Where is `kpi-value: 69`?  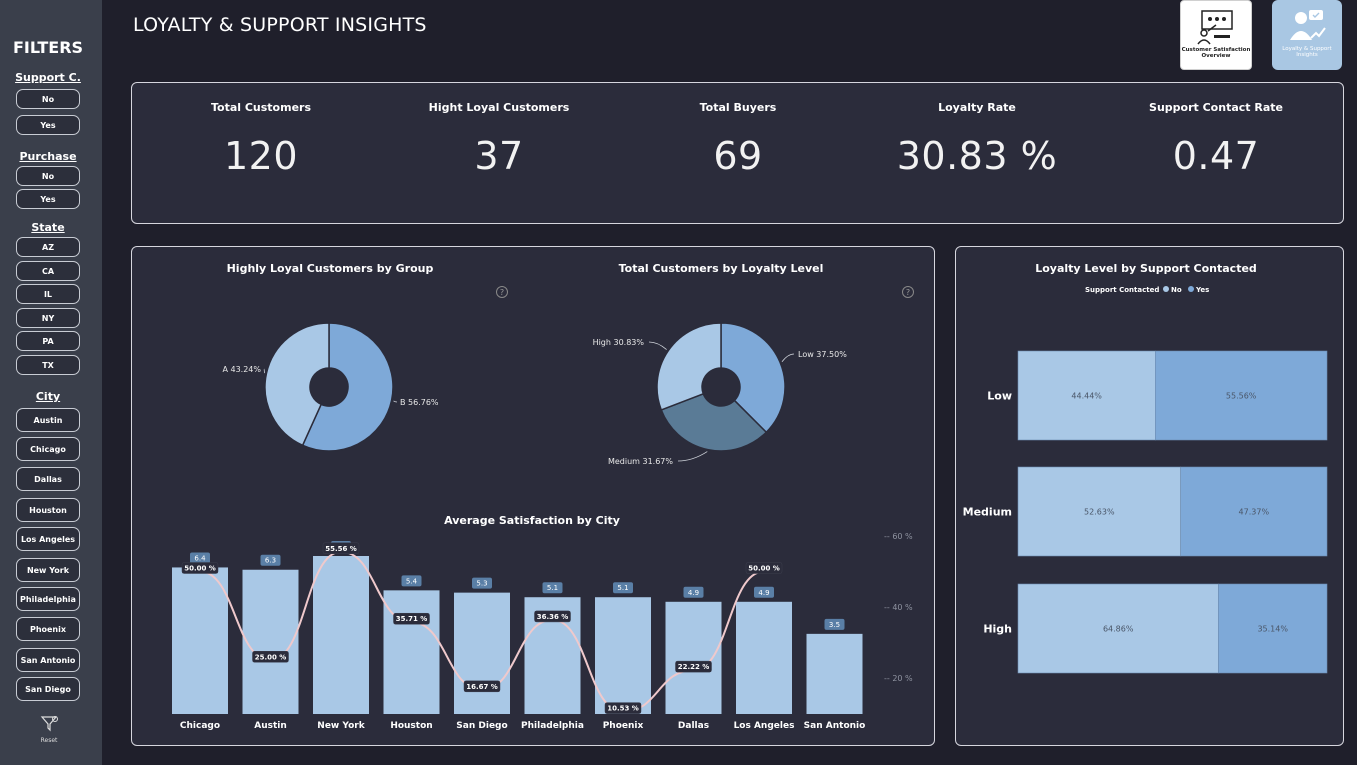
kpi-value: 69 is located at coordinates (738, 156).